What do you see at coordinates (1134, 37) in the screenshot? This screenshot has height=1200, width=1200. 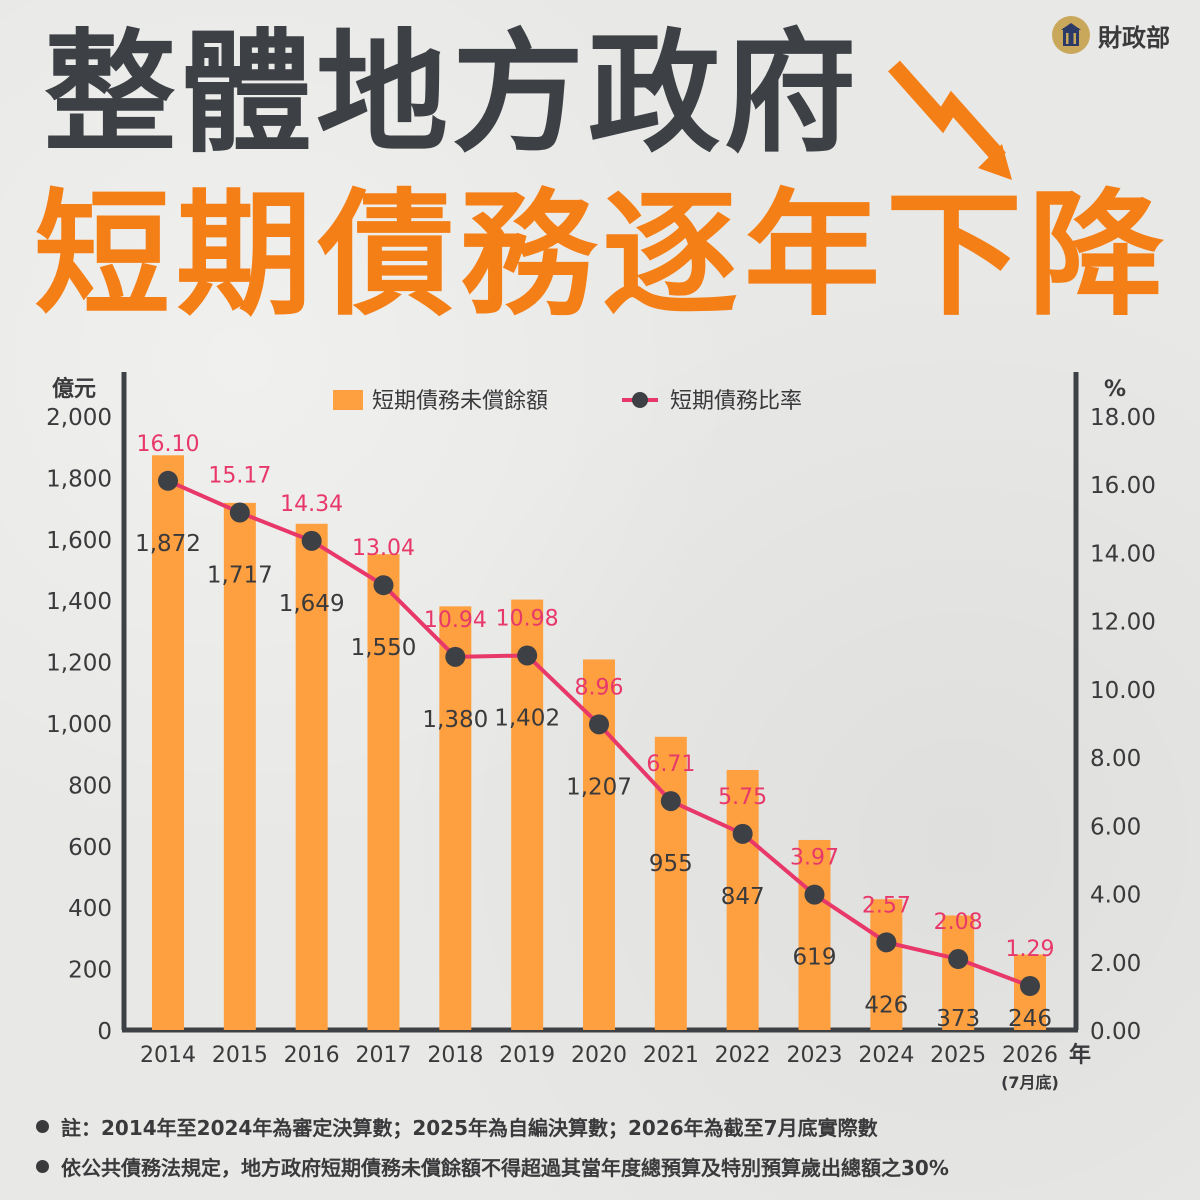 I see `brand-name: 財政部` at bounding box center [1134, 37].